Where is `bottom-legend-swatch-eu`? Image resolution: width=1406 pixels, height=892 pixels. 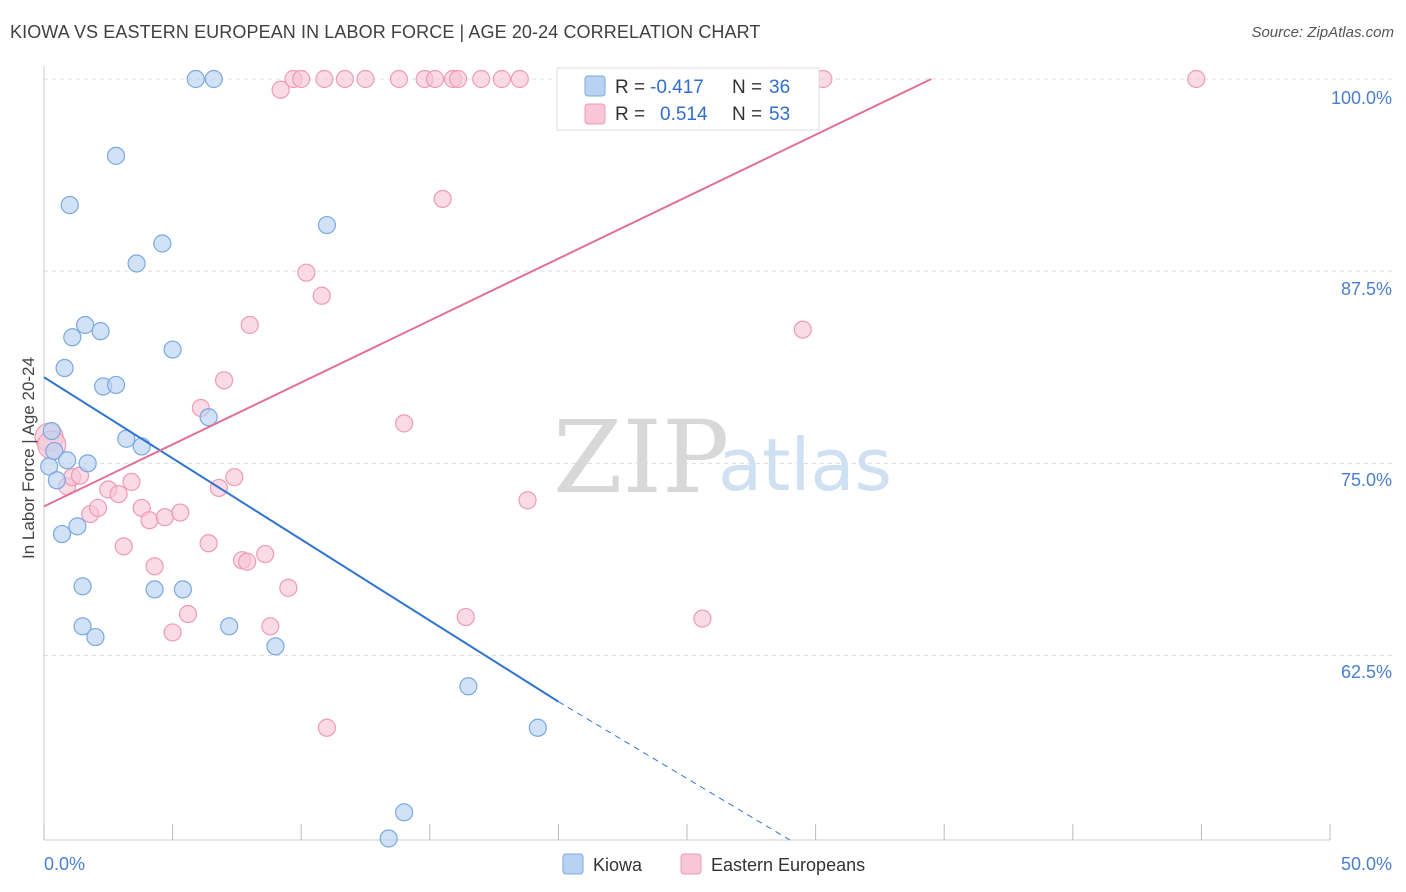 bottom-legend-swatch-eu is located at coordinates (691, 864).